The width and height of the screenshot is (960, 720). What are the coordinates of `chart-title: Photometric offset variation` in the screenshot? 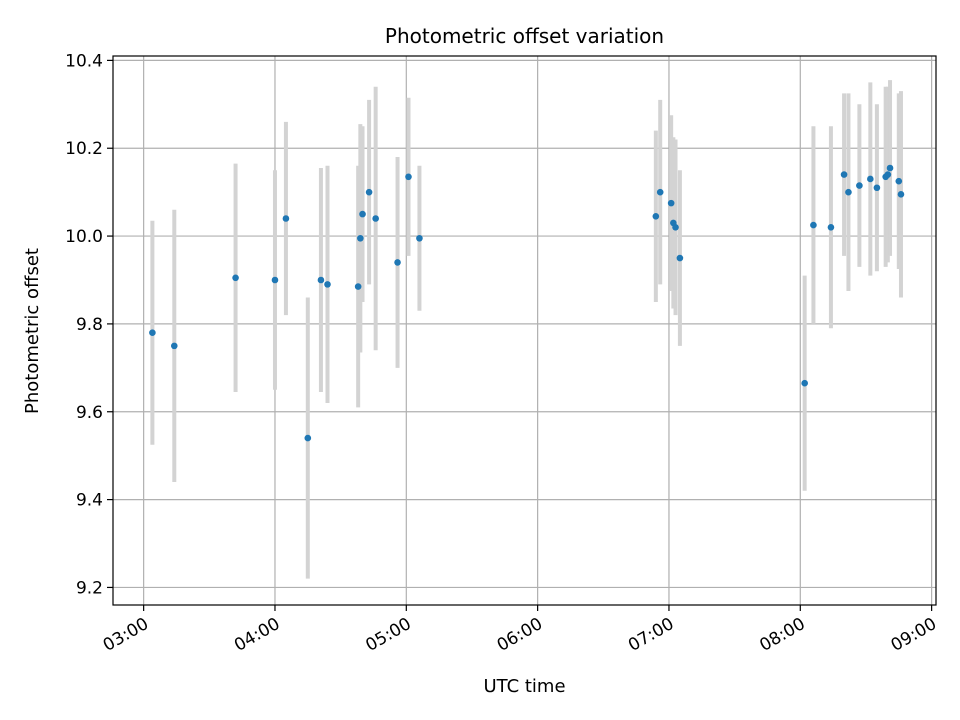 It's located at (524, 36).